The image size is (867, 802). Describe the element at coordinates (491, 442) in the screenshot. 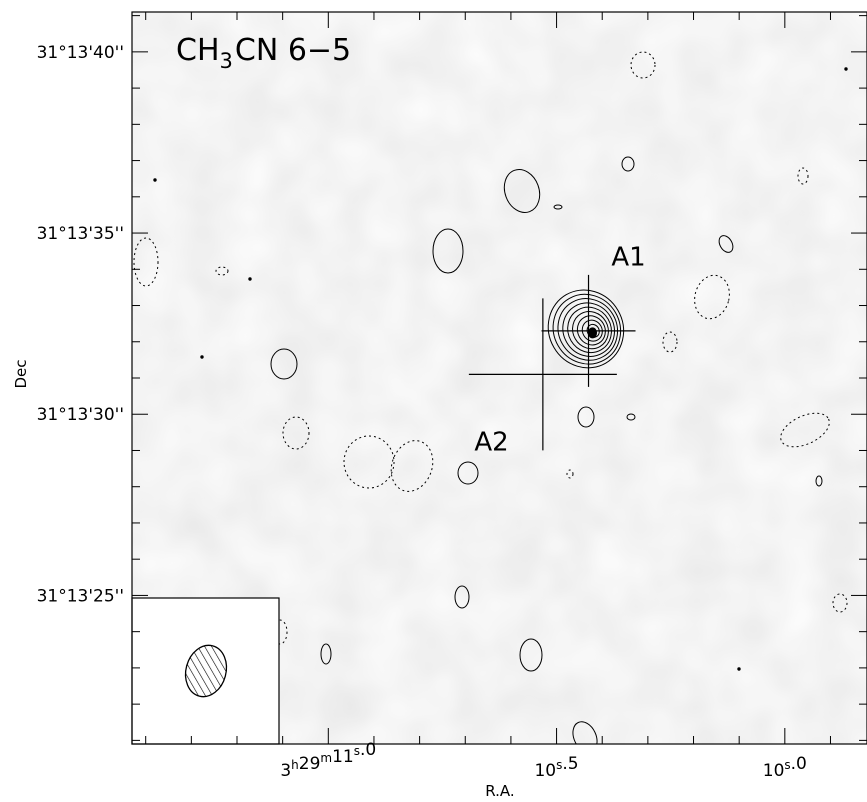

I see `source-label-a2: A2` at that location.